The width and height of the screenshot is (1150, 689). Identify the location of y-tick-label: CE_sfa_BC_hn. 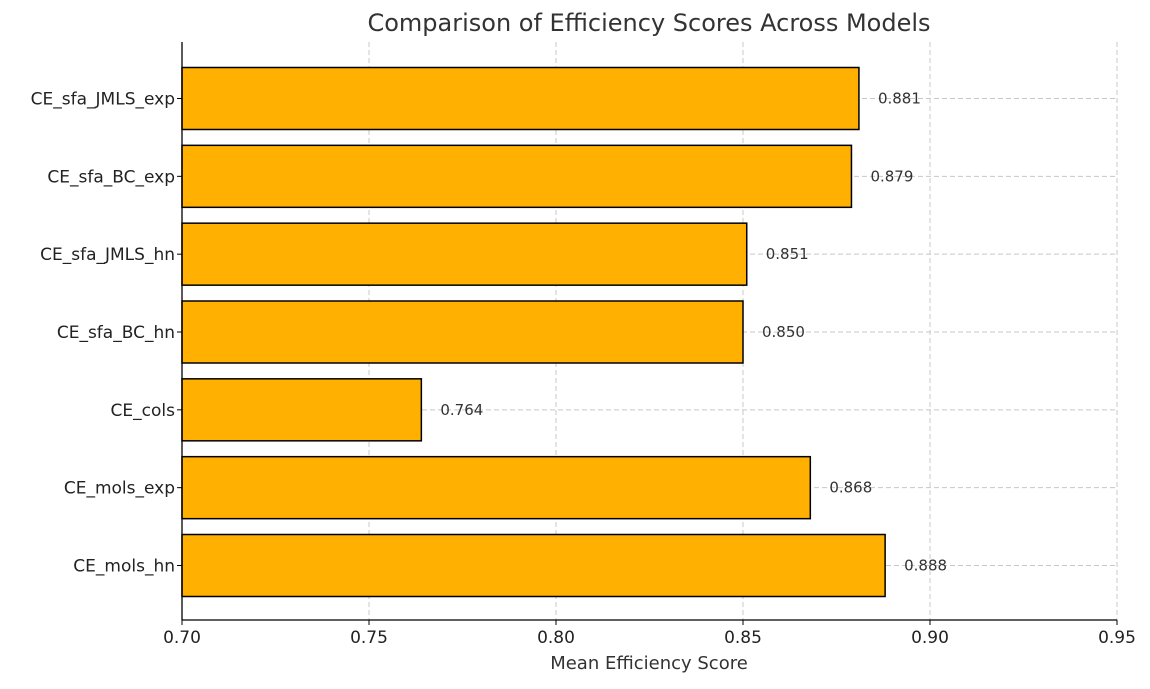
(116, 333).